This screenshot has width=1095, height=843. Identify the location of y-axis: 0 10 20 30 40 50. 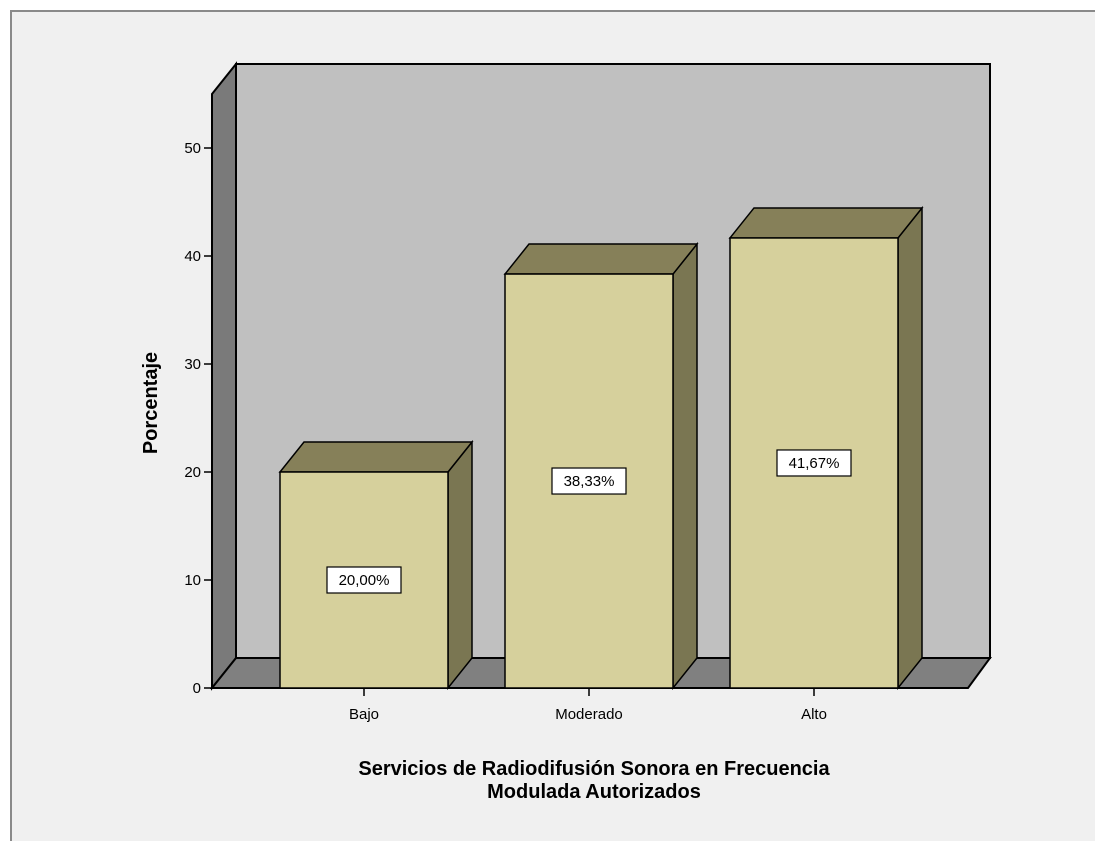
(198, 395).